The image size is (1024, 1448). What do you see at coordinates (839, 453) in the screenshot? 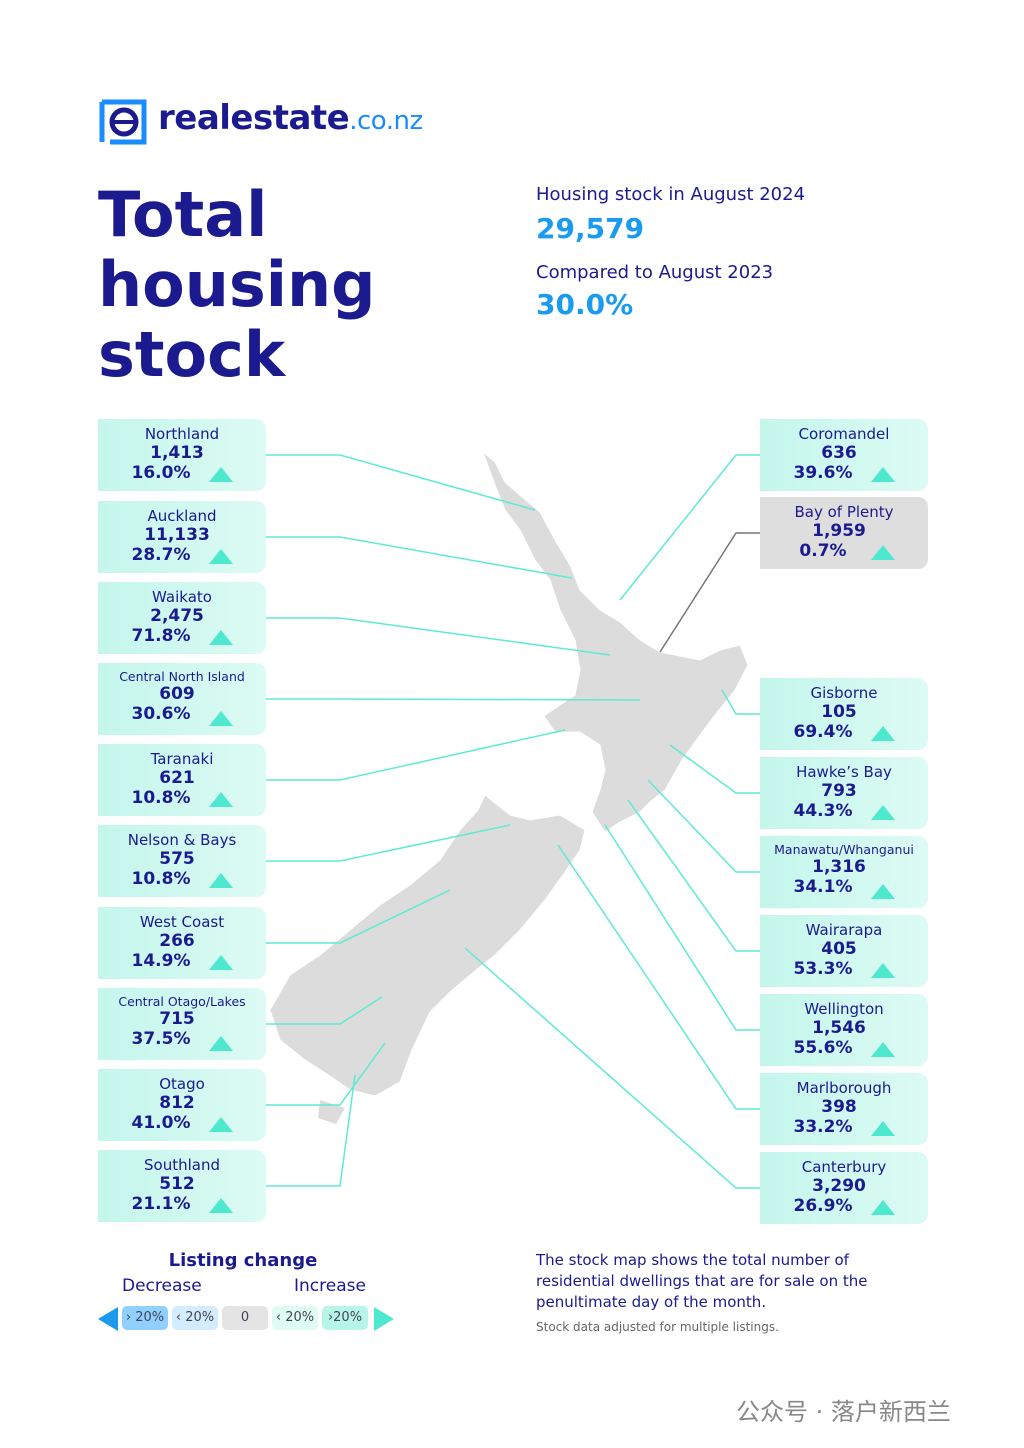
I see `region-count: 636` at bounding box center [839, 453].